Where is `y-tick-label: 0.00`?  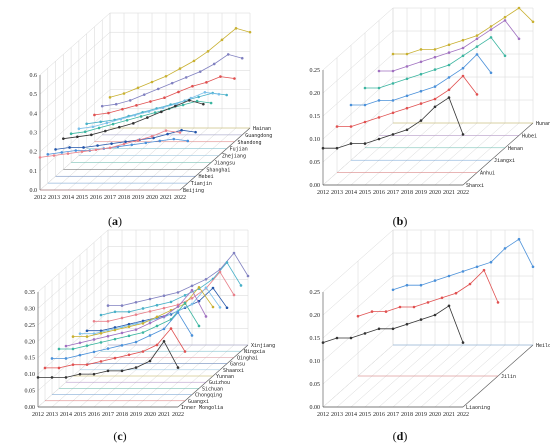
y-tick-label: 0.00 is located at coordinates (315, 186).